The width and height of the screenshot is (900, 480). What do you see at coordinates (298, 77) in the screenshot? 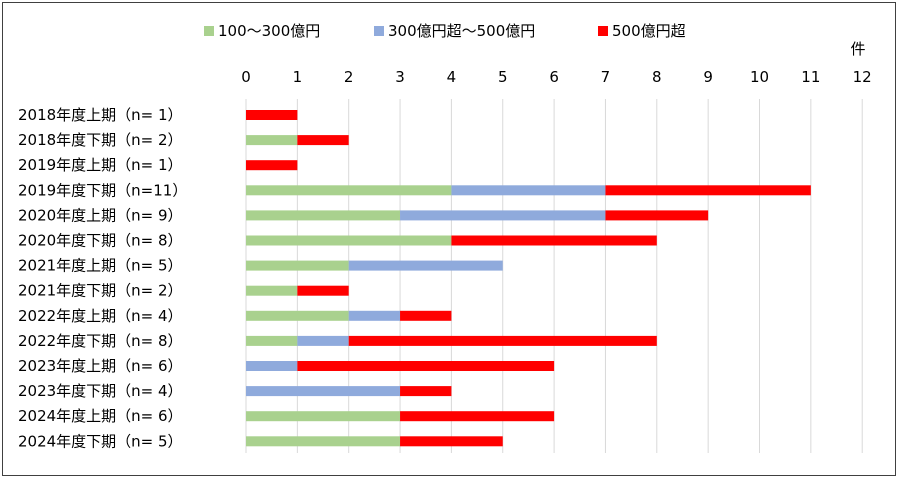
I see `x-tick-label-1: 1` at bounding box center [298, 77].